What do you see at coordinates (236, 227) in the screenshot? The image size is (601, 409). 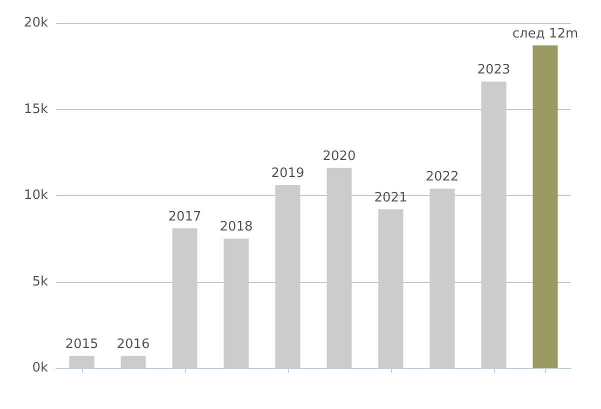 I see `x-tick-label: 2018` at bounding box center [236, 227].